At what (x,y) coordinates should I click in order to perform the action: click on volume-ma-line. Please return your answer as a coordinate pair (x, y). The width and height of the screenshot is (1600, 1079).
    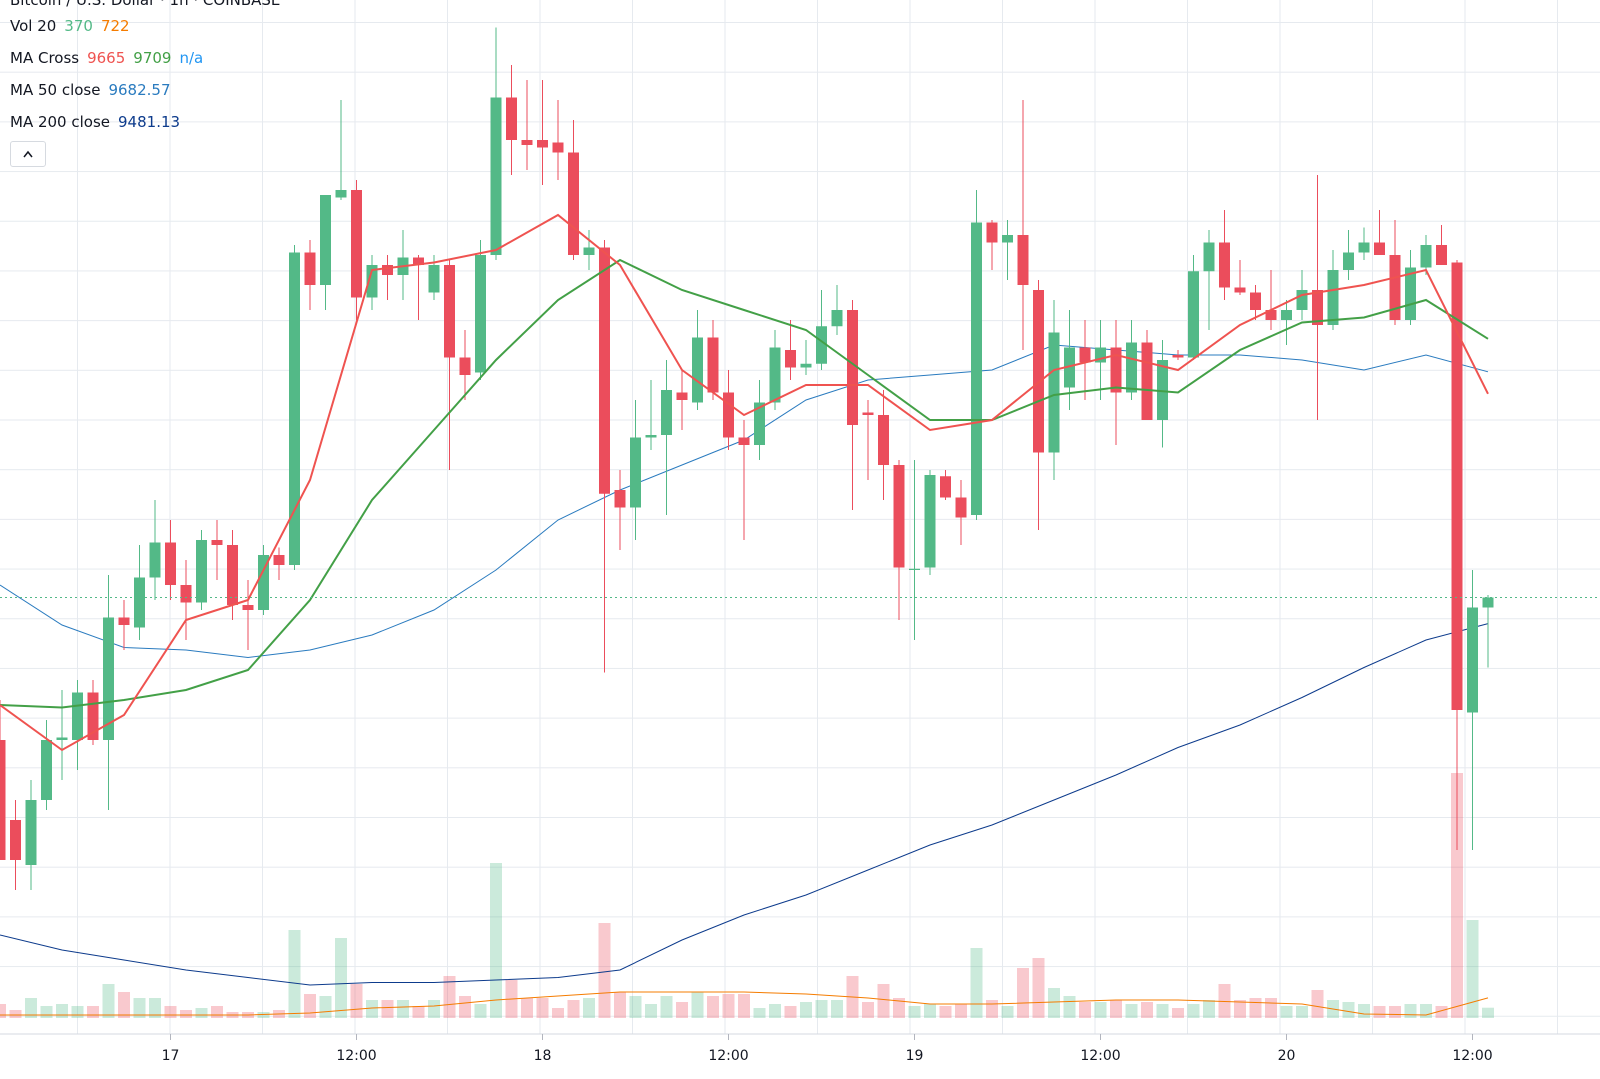
    Looking at the image, I should click on (744, 1003).